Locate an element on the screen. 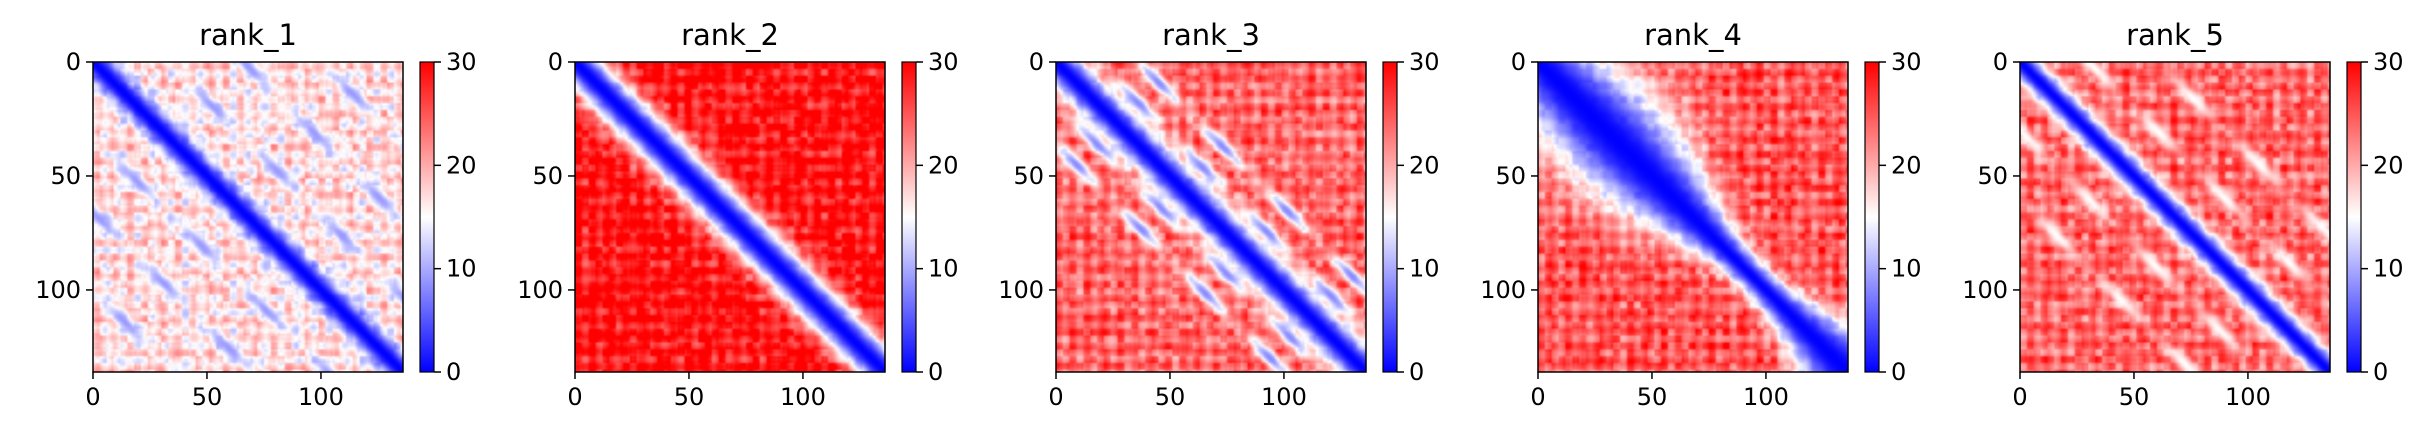 The image size is (2435, 438). chart-title: rank_5 is located at coordinates (2175, 35).